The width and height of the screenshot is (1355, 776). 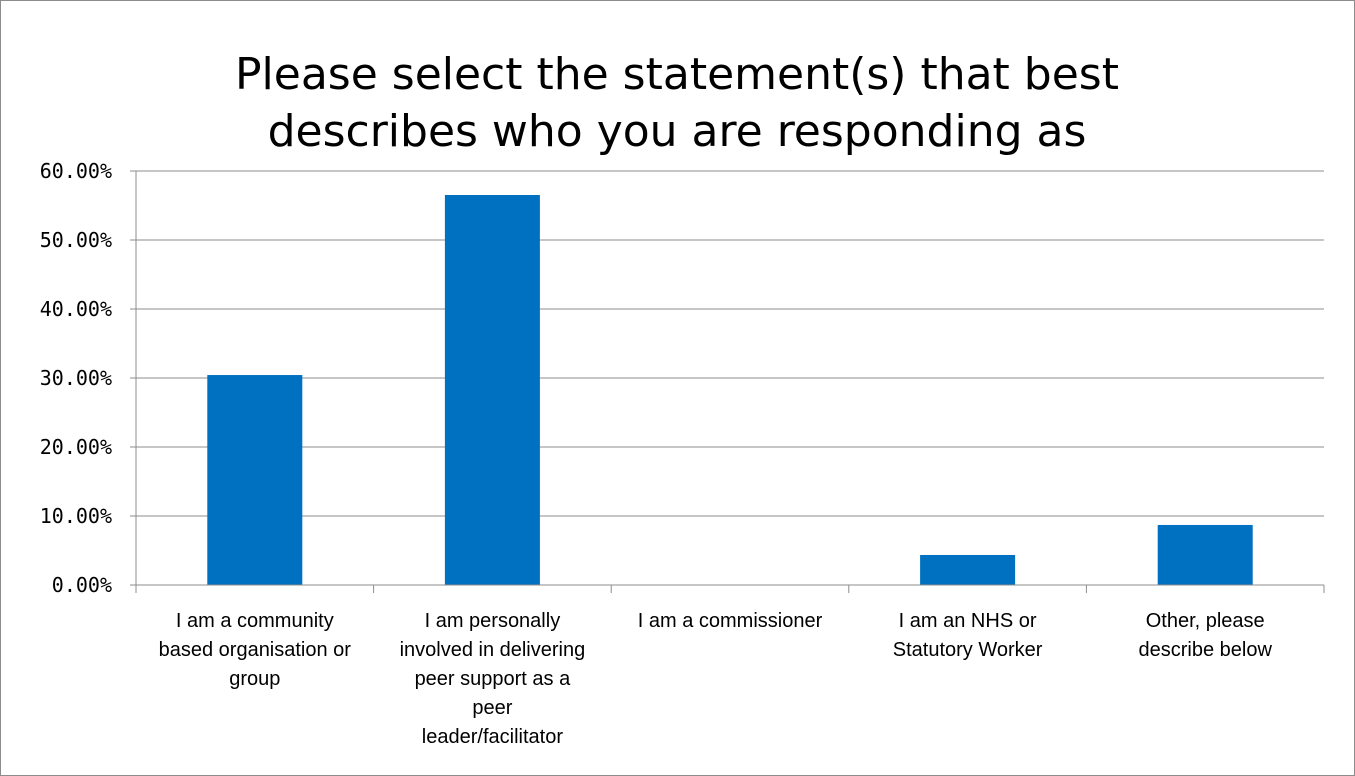 I want to click on chart-title-line: Please select the statement(s) that best, so click(x=677, y=74).